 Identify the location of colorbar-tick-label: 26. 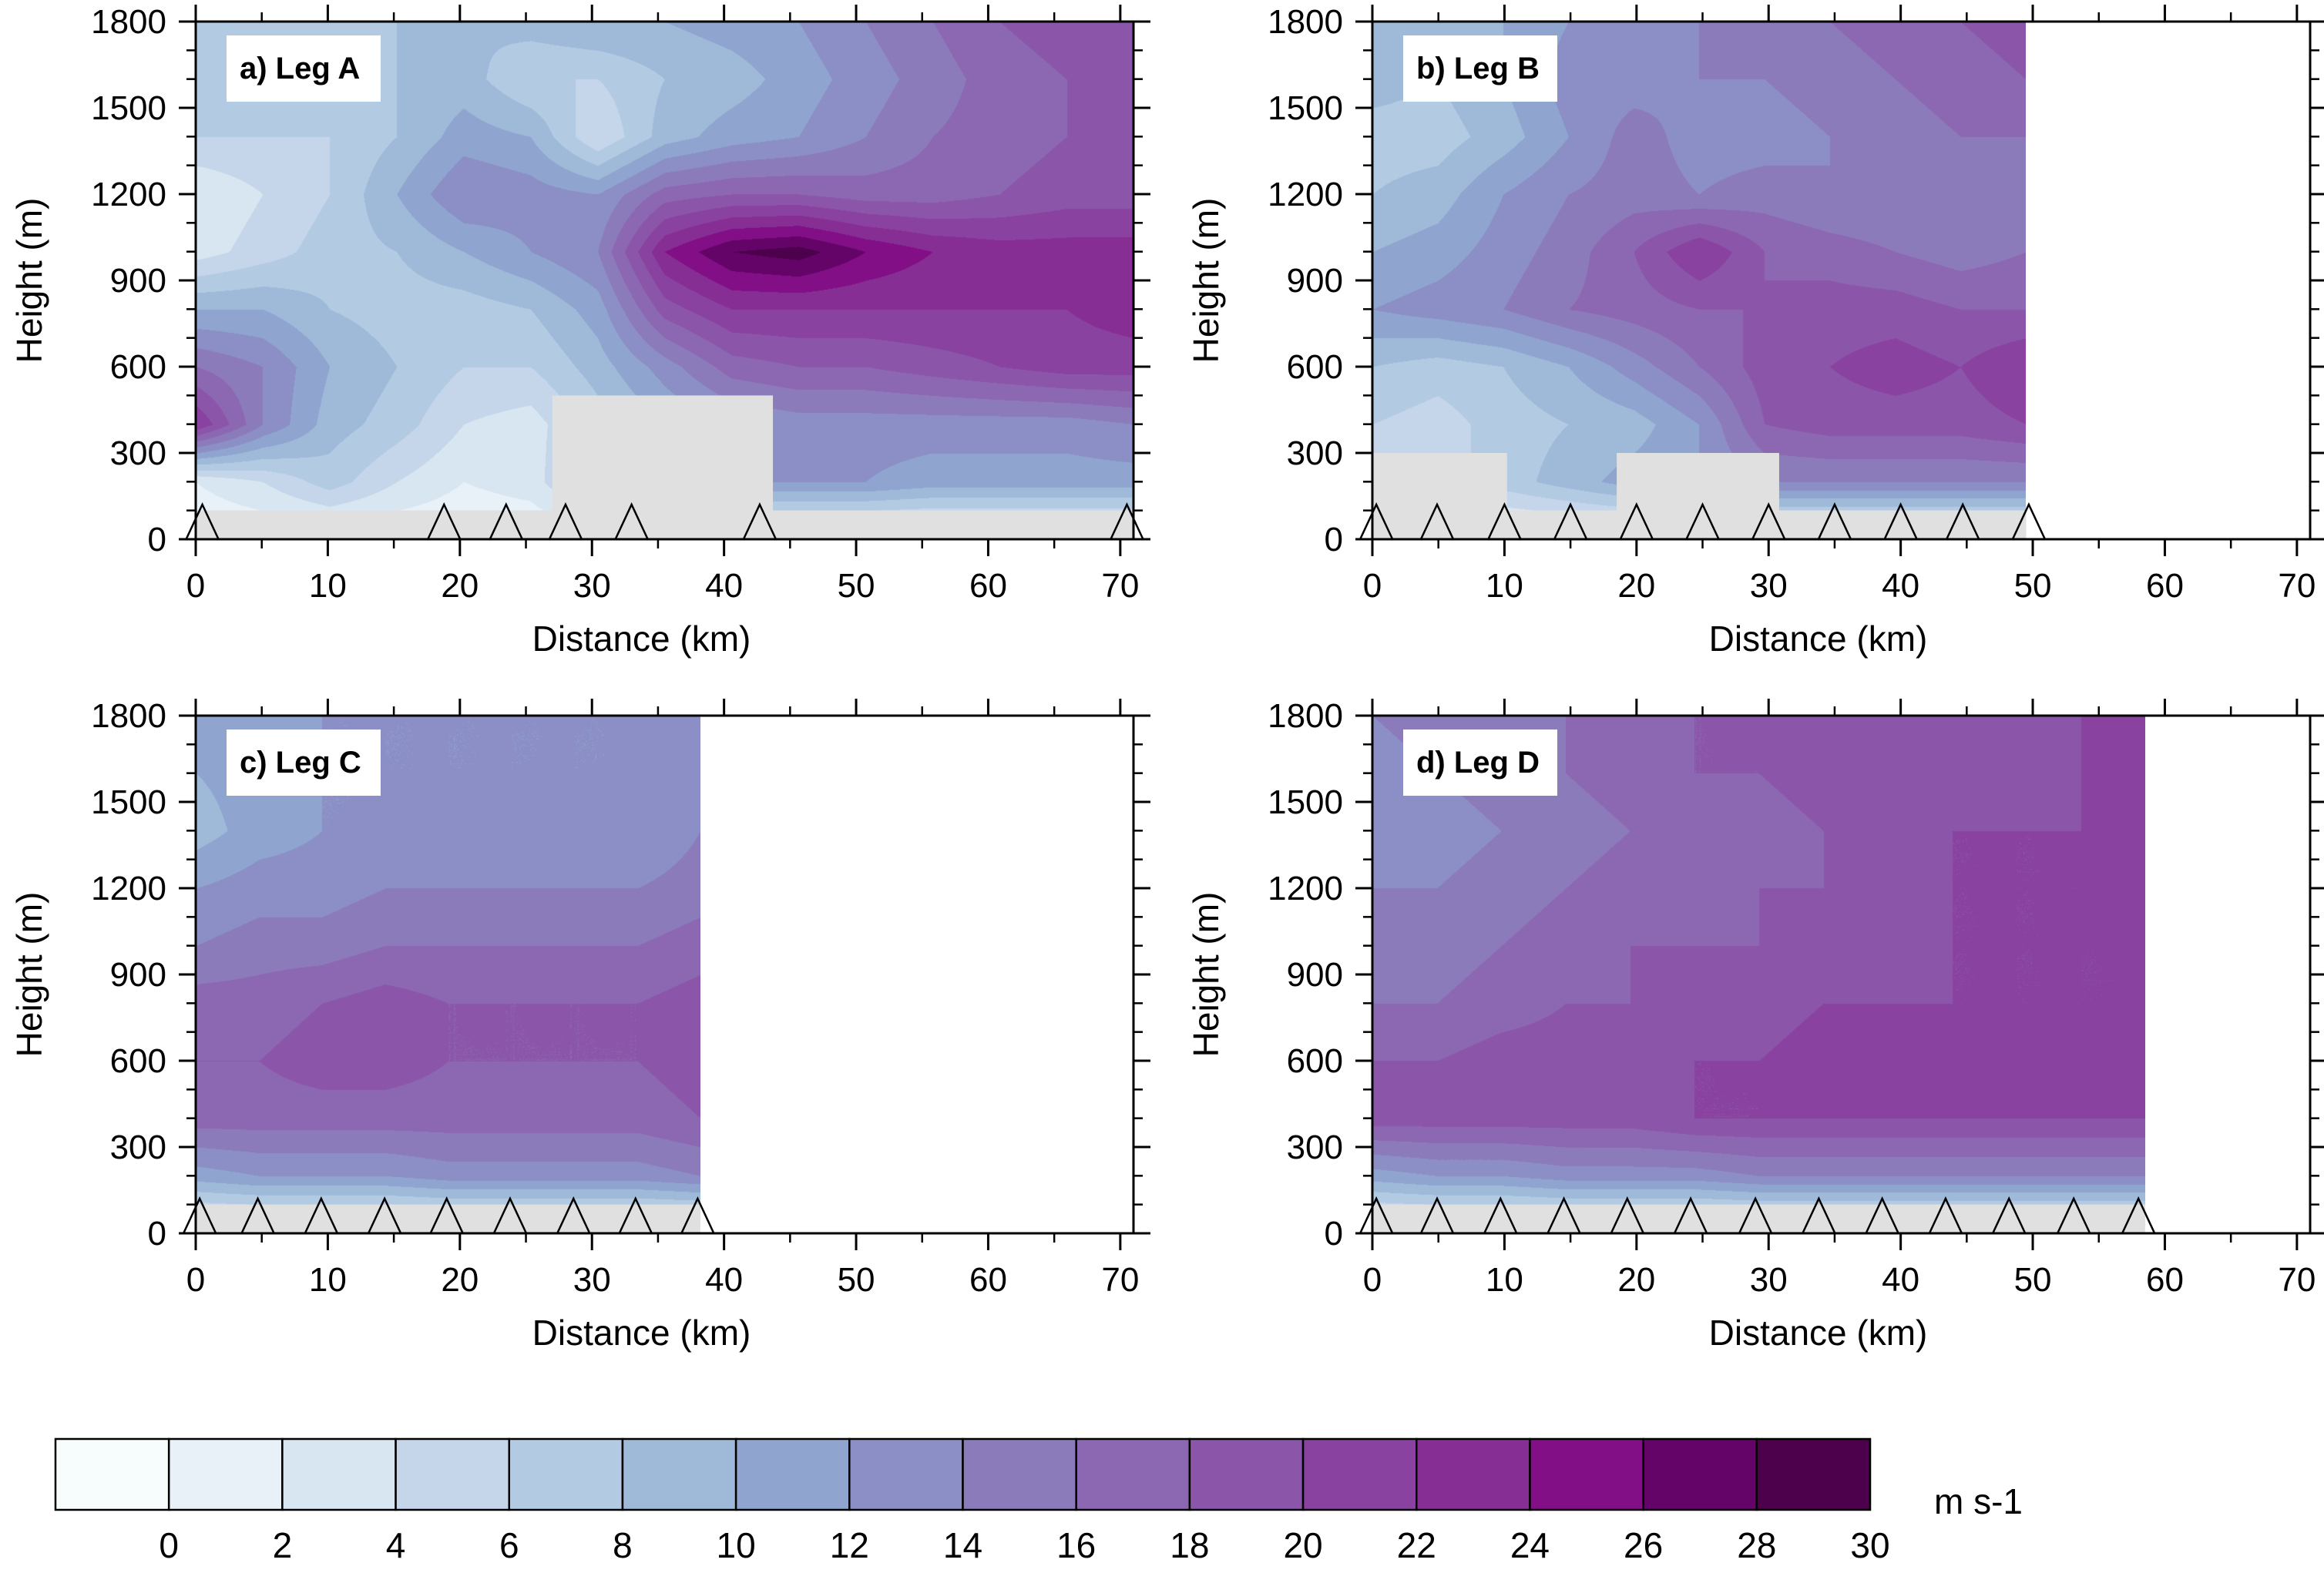
(1643, 1545).